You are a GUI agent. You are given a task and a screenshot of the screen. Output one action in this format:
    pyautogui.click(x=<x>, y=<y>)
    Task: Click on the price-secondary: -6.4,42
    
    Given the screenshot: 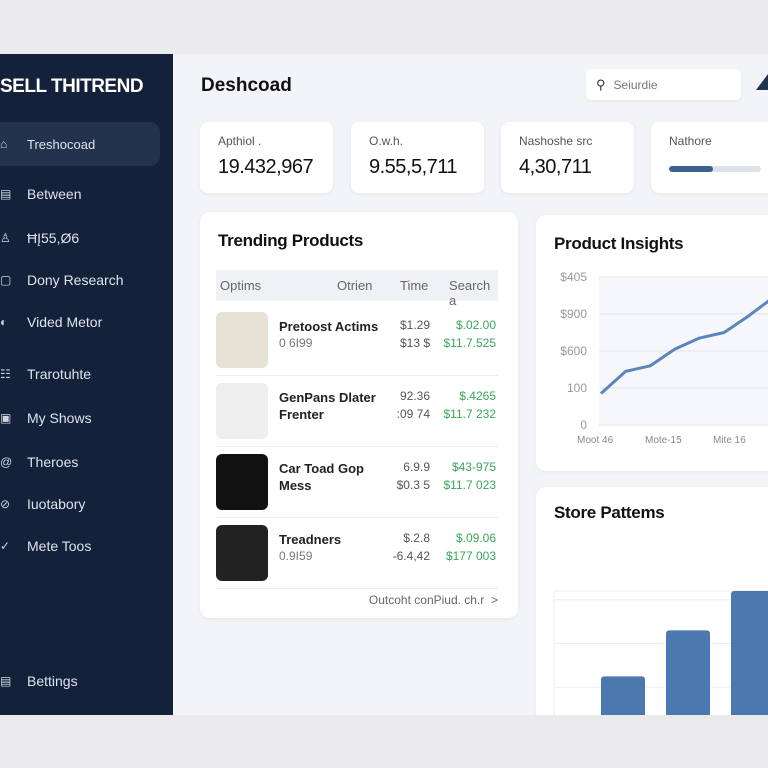 What is the action you would take?
    pyautogui.click(x=411, y=556)
    